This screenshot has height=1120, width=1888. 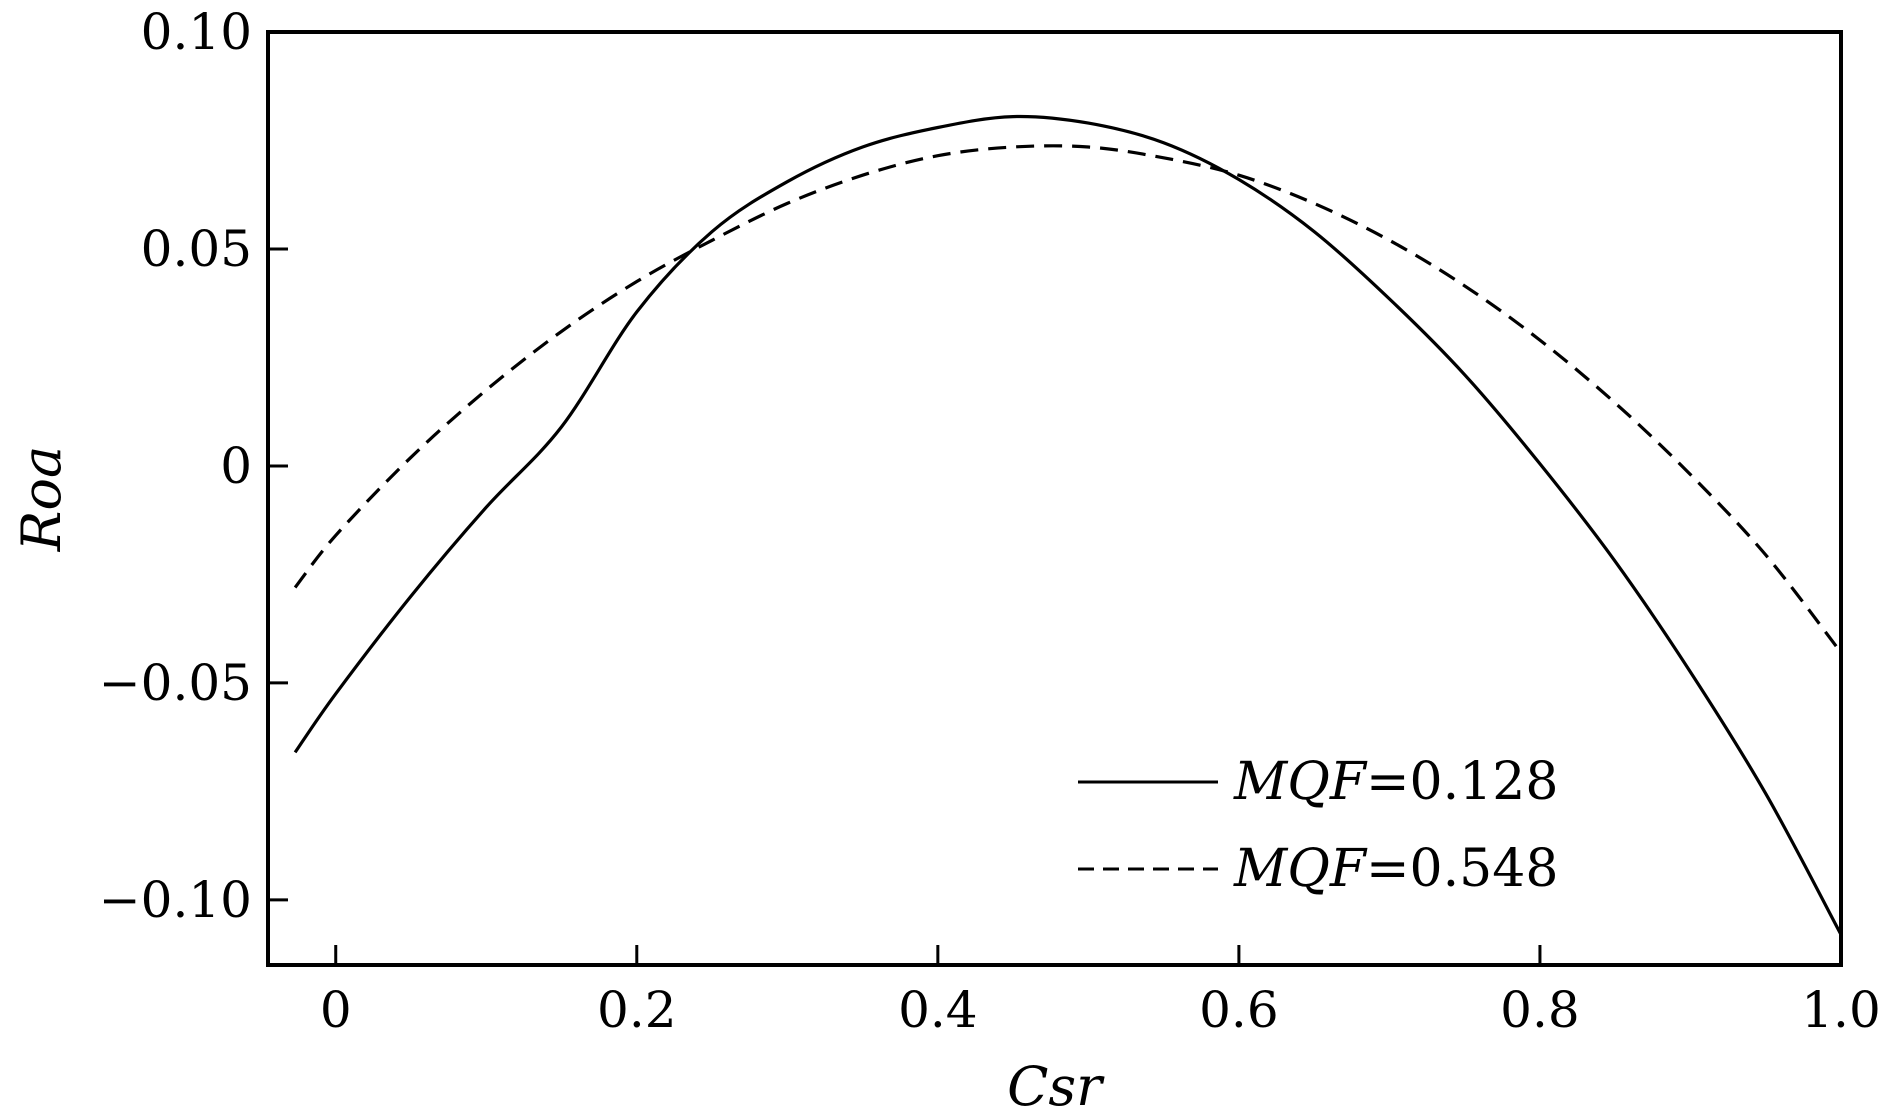 What do you see at coordinates (175, 683) in the screenshot?
I see `y-tick-label: −0.05` at bounding box center [175, 683].